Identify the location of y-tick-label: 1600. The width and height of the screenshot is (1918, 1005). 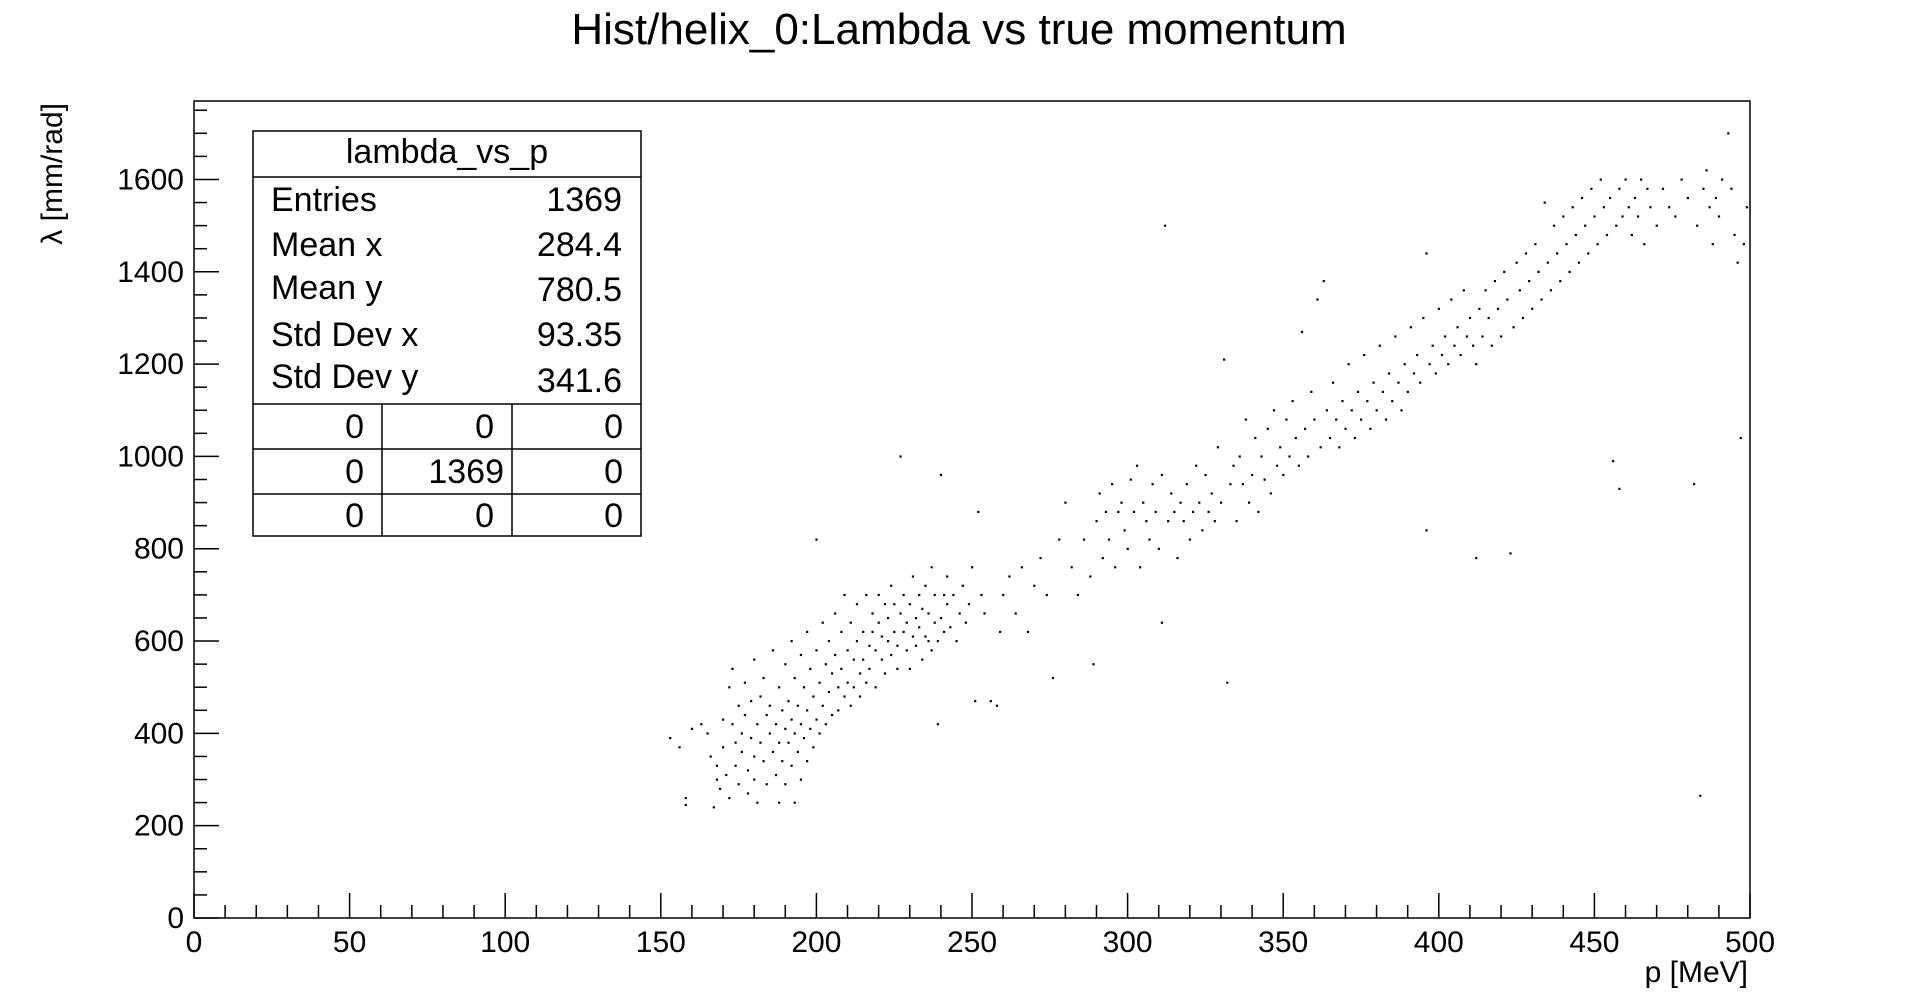
(150, 179).